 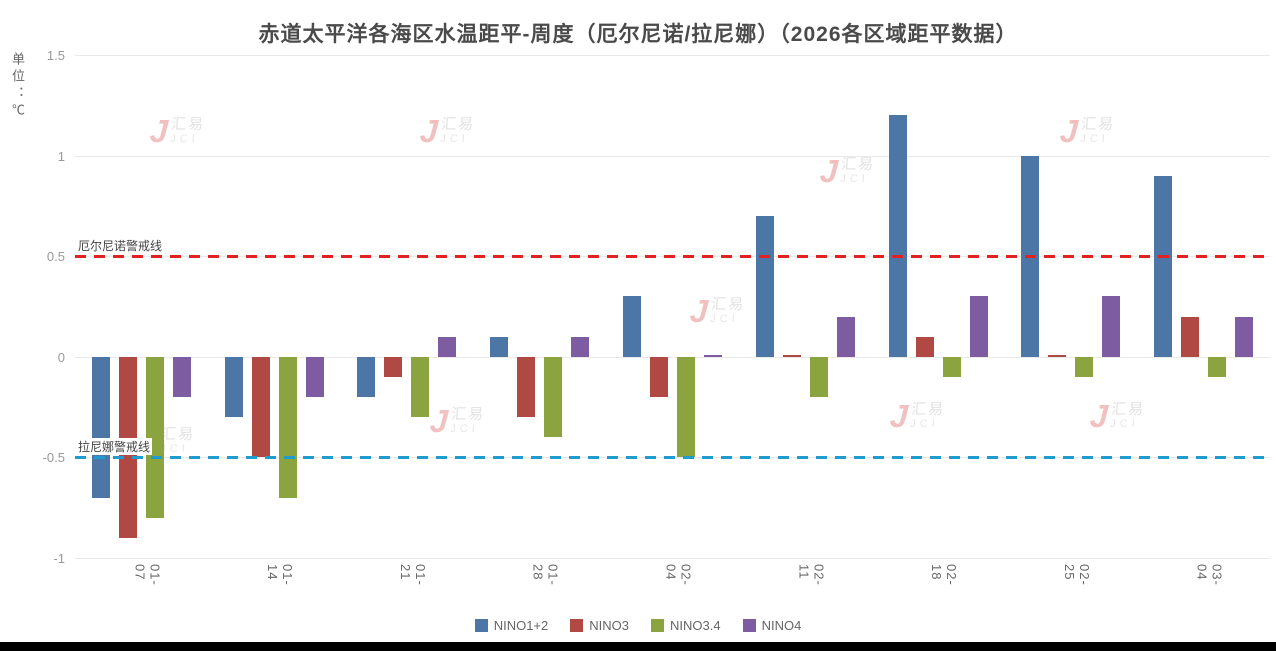 What do you see at coordinates (951, 366) in the screenshot?
I see `bar-NINO3.4-02-18` at bounding box center [951, 366].